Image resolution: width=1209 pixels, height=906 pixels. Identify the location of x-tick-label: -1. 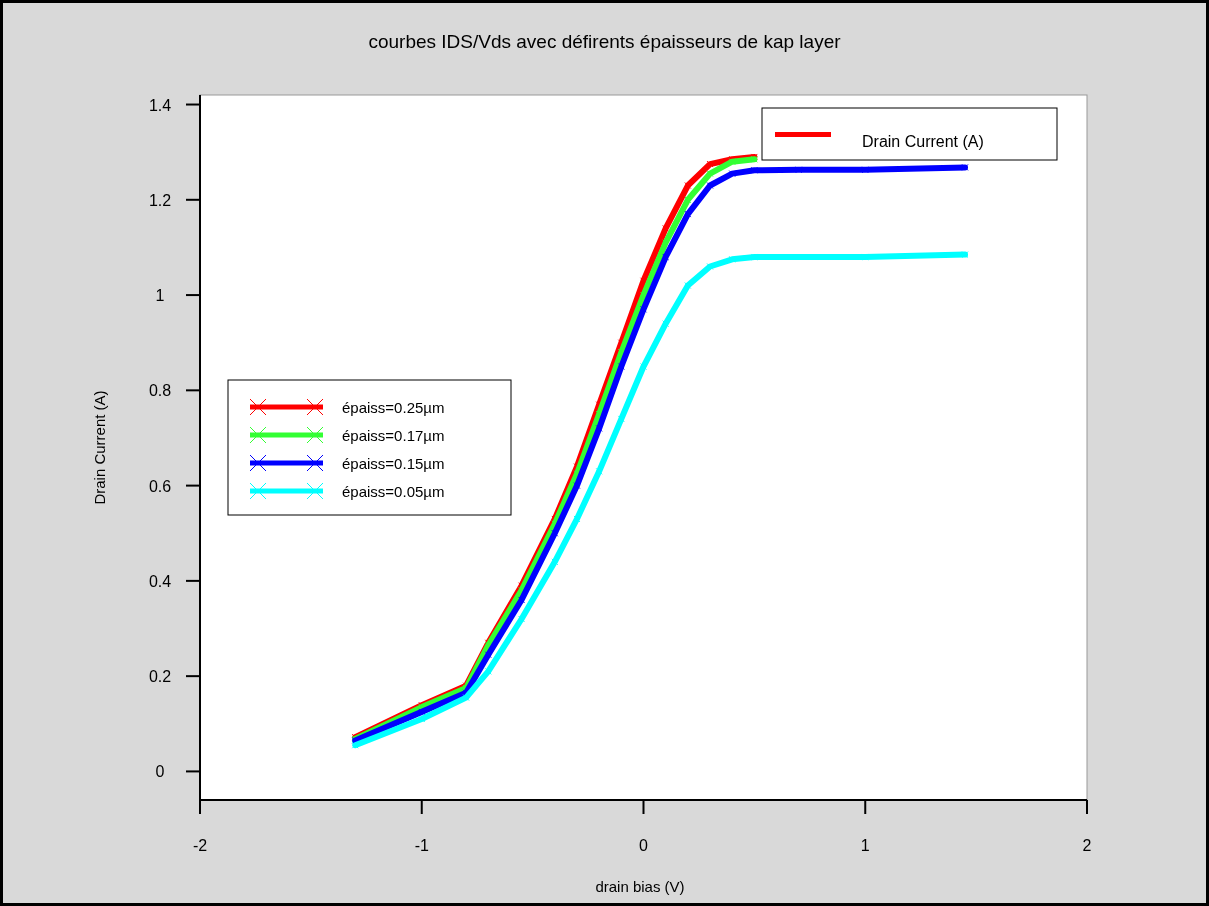
(421, 845).